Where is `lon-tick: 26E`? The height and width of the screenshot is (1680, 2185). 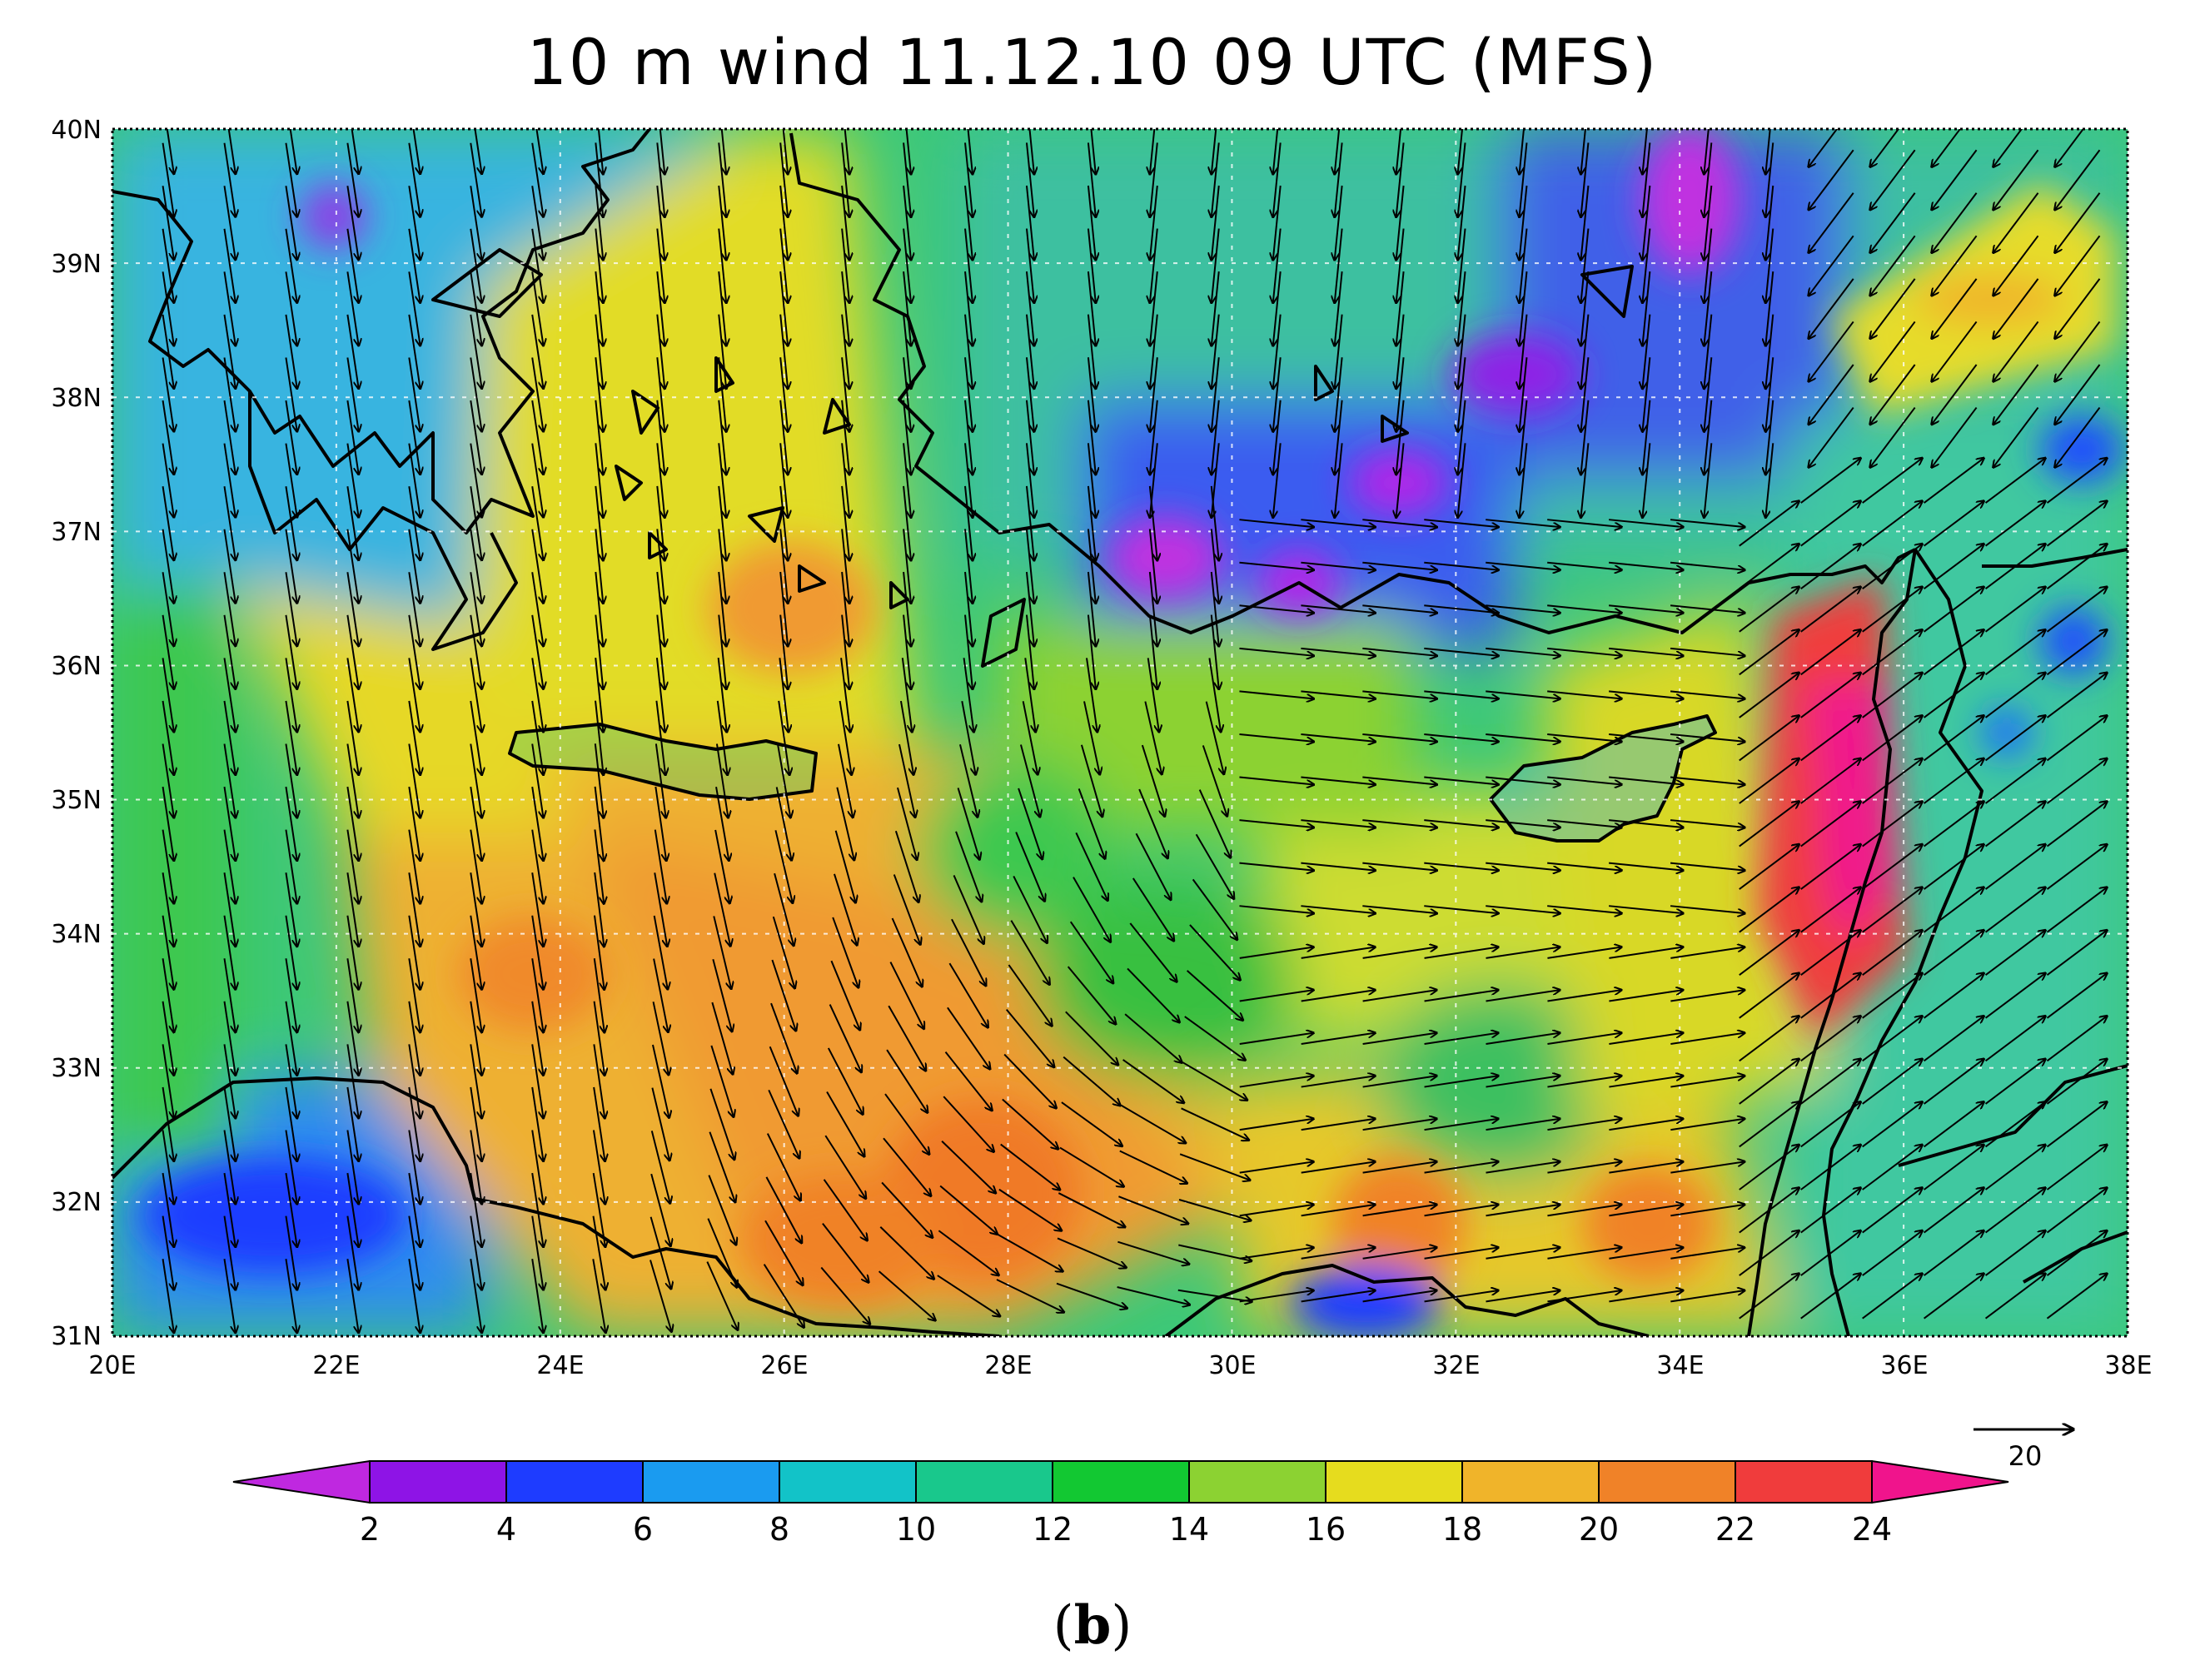 lon-tick: 26E is located at coordinates (784, 1365).